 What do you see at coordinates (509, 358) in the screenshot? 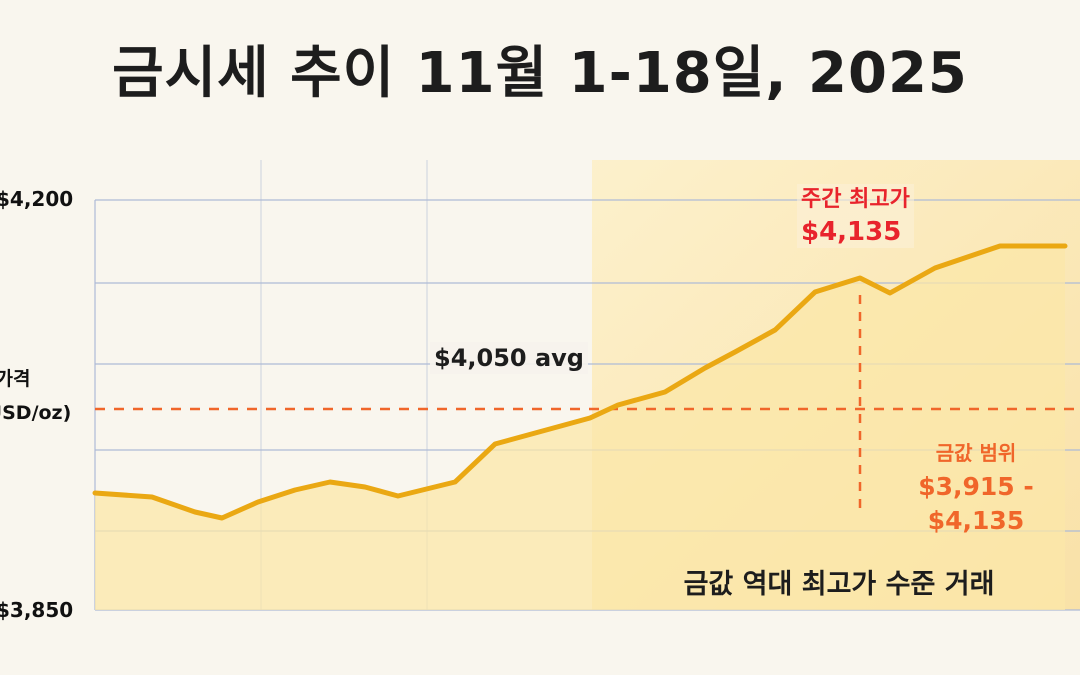
I see `avg-label: $4,050 avg` at bounding box center [509, 358].